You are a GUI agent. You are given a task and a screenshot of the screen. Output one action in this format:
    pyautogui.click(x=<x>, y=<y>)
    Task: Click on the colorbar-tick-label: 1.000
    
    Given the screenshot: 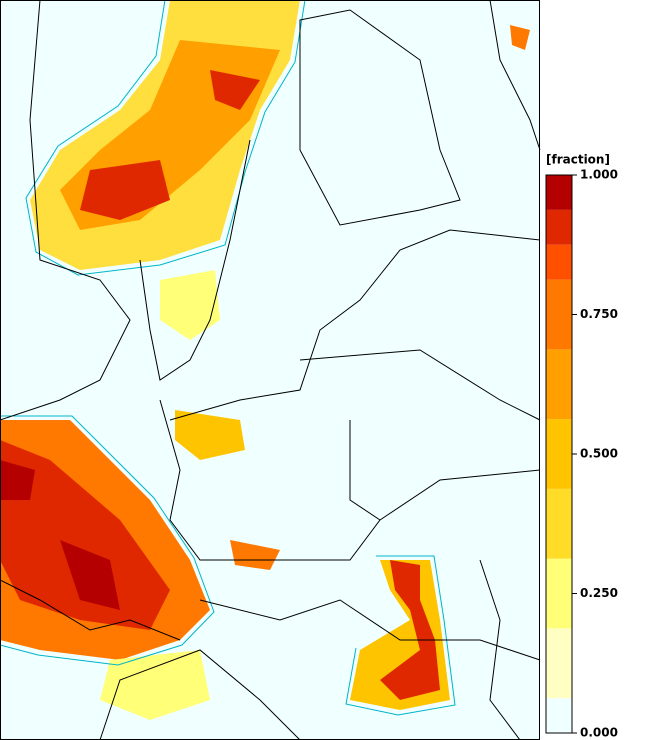 What is the action you would take?
    pyautogui.click(x=599, y=175)
    